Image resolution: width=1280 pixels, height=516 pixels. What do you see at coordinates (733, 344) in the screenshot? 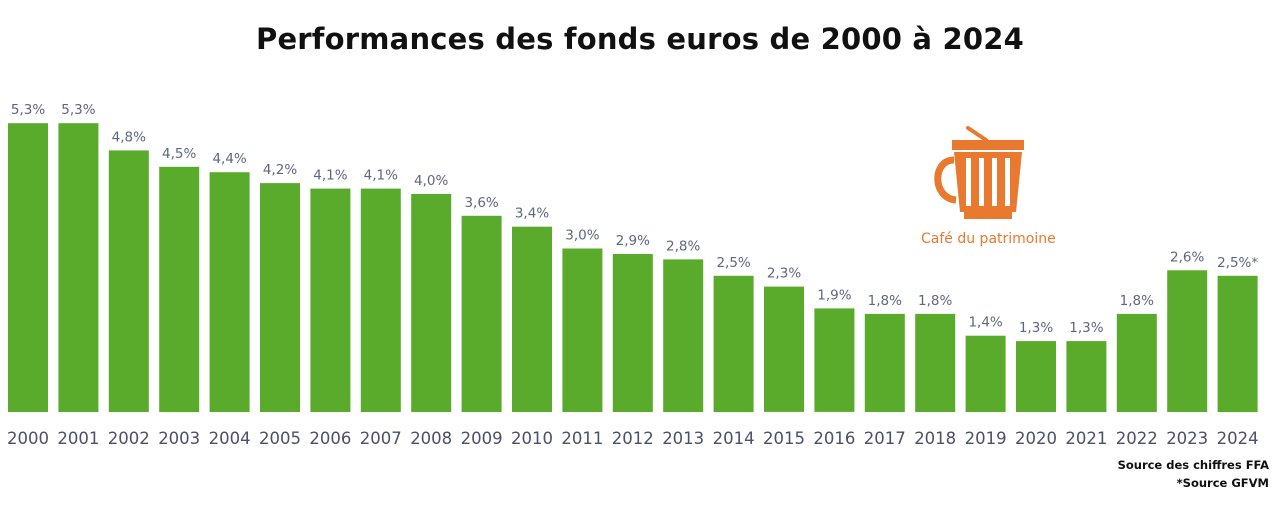
I see `bar-2014` at bounding box center [733, 344].